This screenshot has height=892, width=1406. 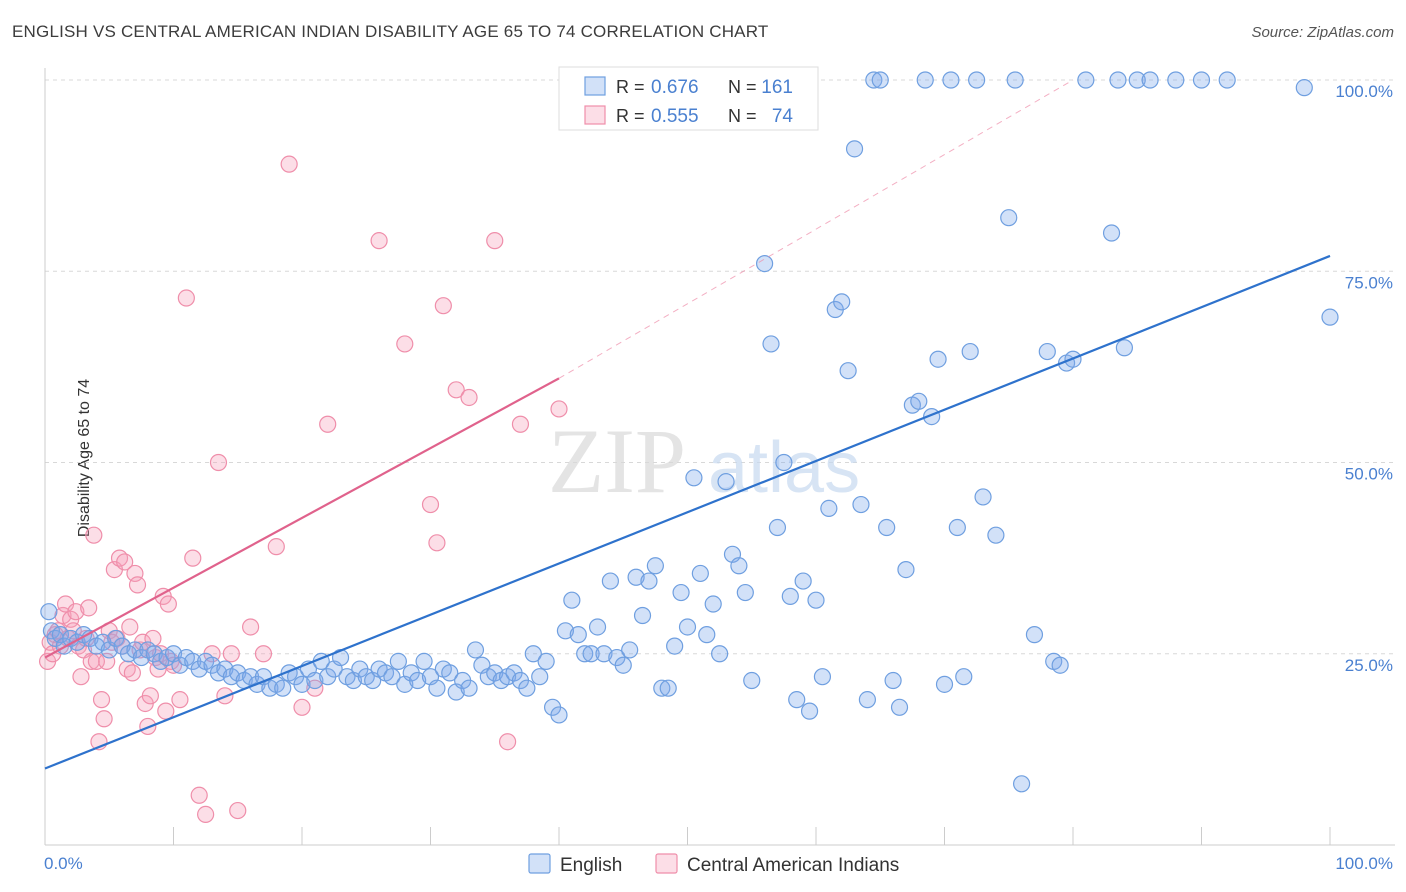 I want to click on x-tick-label-max: 100.0%, so click(x=1364, y=863).